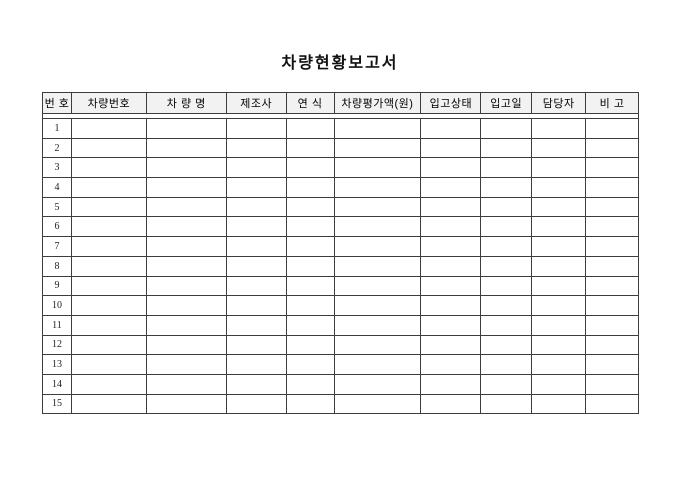 This screenshot has width=680, height=481. I want to click on table-row: 8, so click(341, 266).